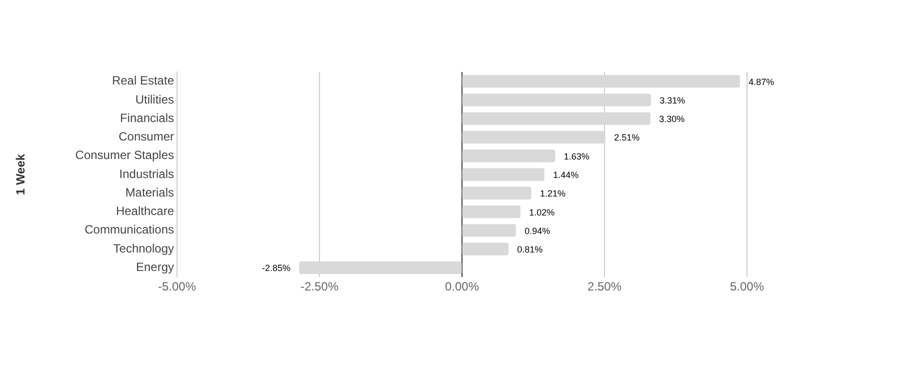  What do you see at coordinates (145, 211) in the screenshot?
I see `y-tick-label: Healthcare` at bounding box center [145, 211].